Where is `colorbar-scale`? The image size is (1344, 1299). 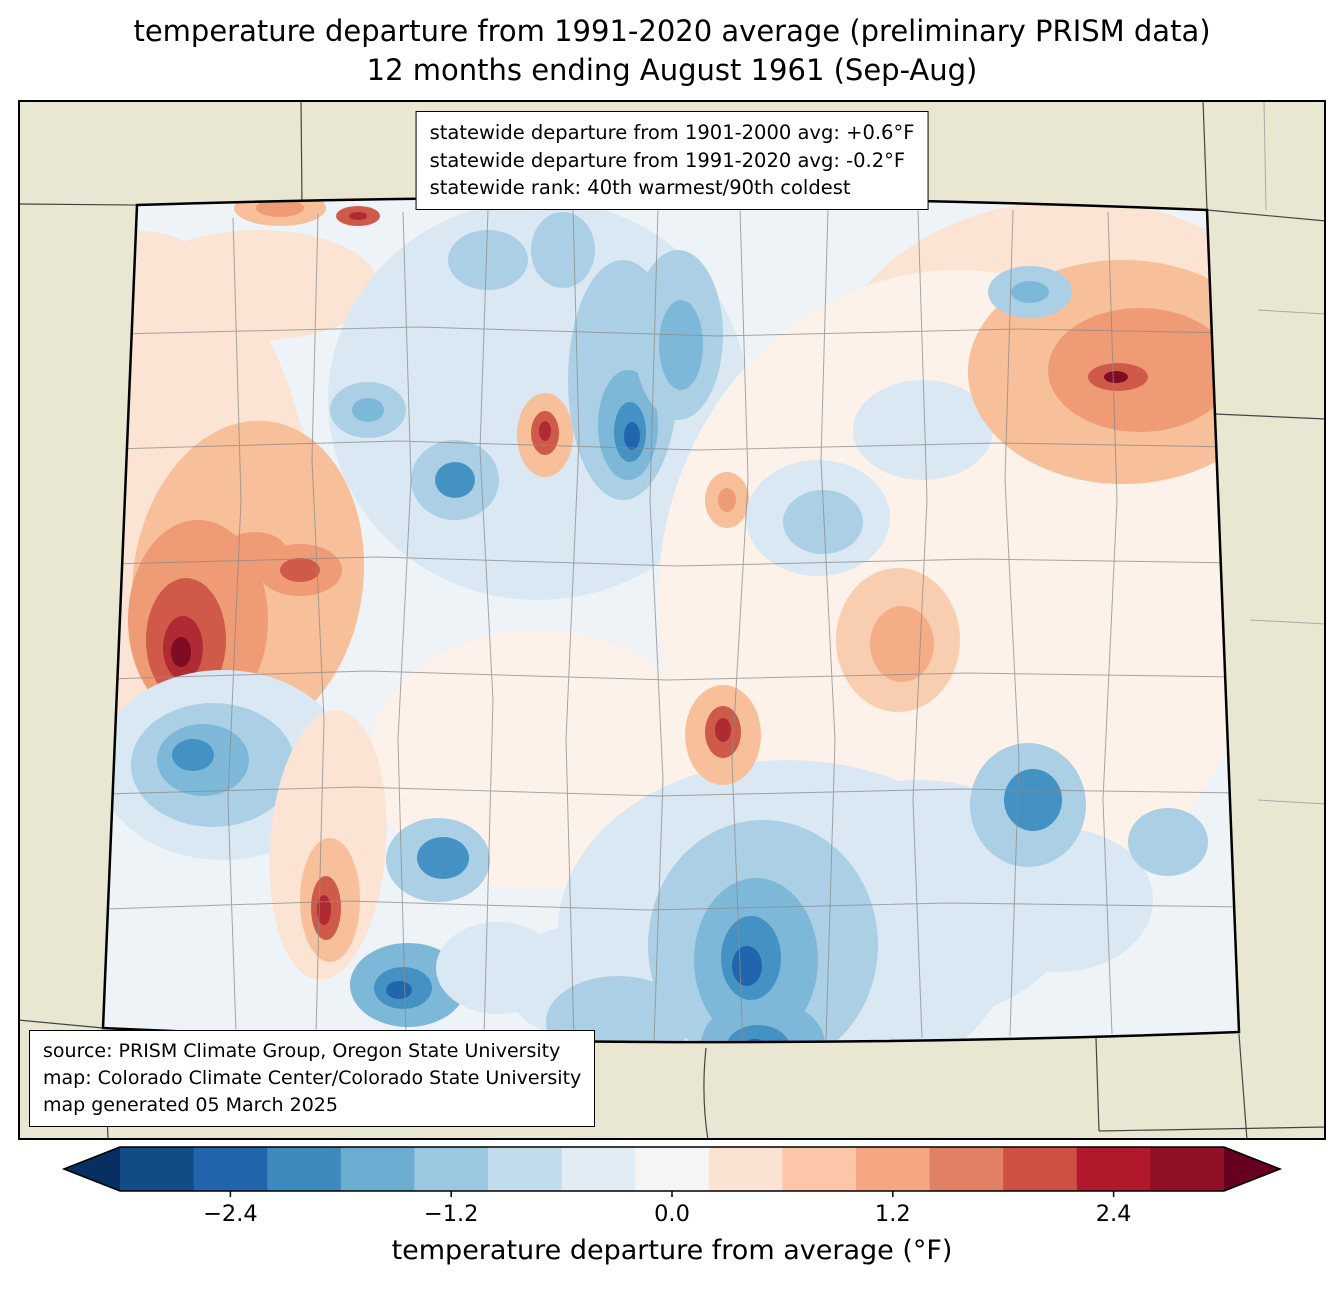 colorbar-scale is located at coordinates (672, 1171).